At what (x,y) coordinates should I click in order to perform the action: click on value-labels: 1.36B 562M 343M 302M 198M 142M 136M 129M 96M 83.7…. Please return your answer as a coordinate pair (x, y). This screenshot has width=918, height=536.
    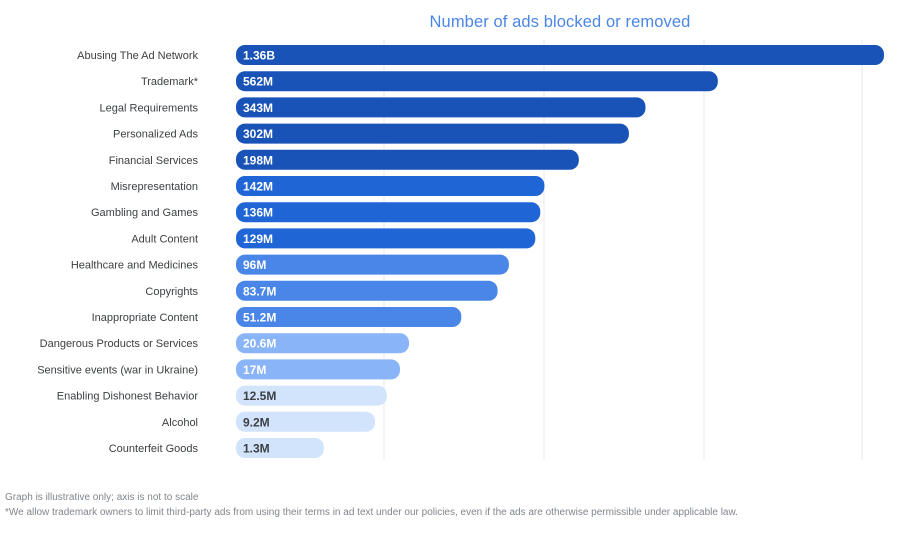
    Looking at the image, I should click on (259, 252).